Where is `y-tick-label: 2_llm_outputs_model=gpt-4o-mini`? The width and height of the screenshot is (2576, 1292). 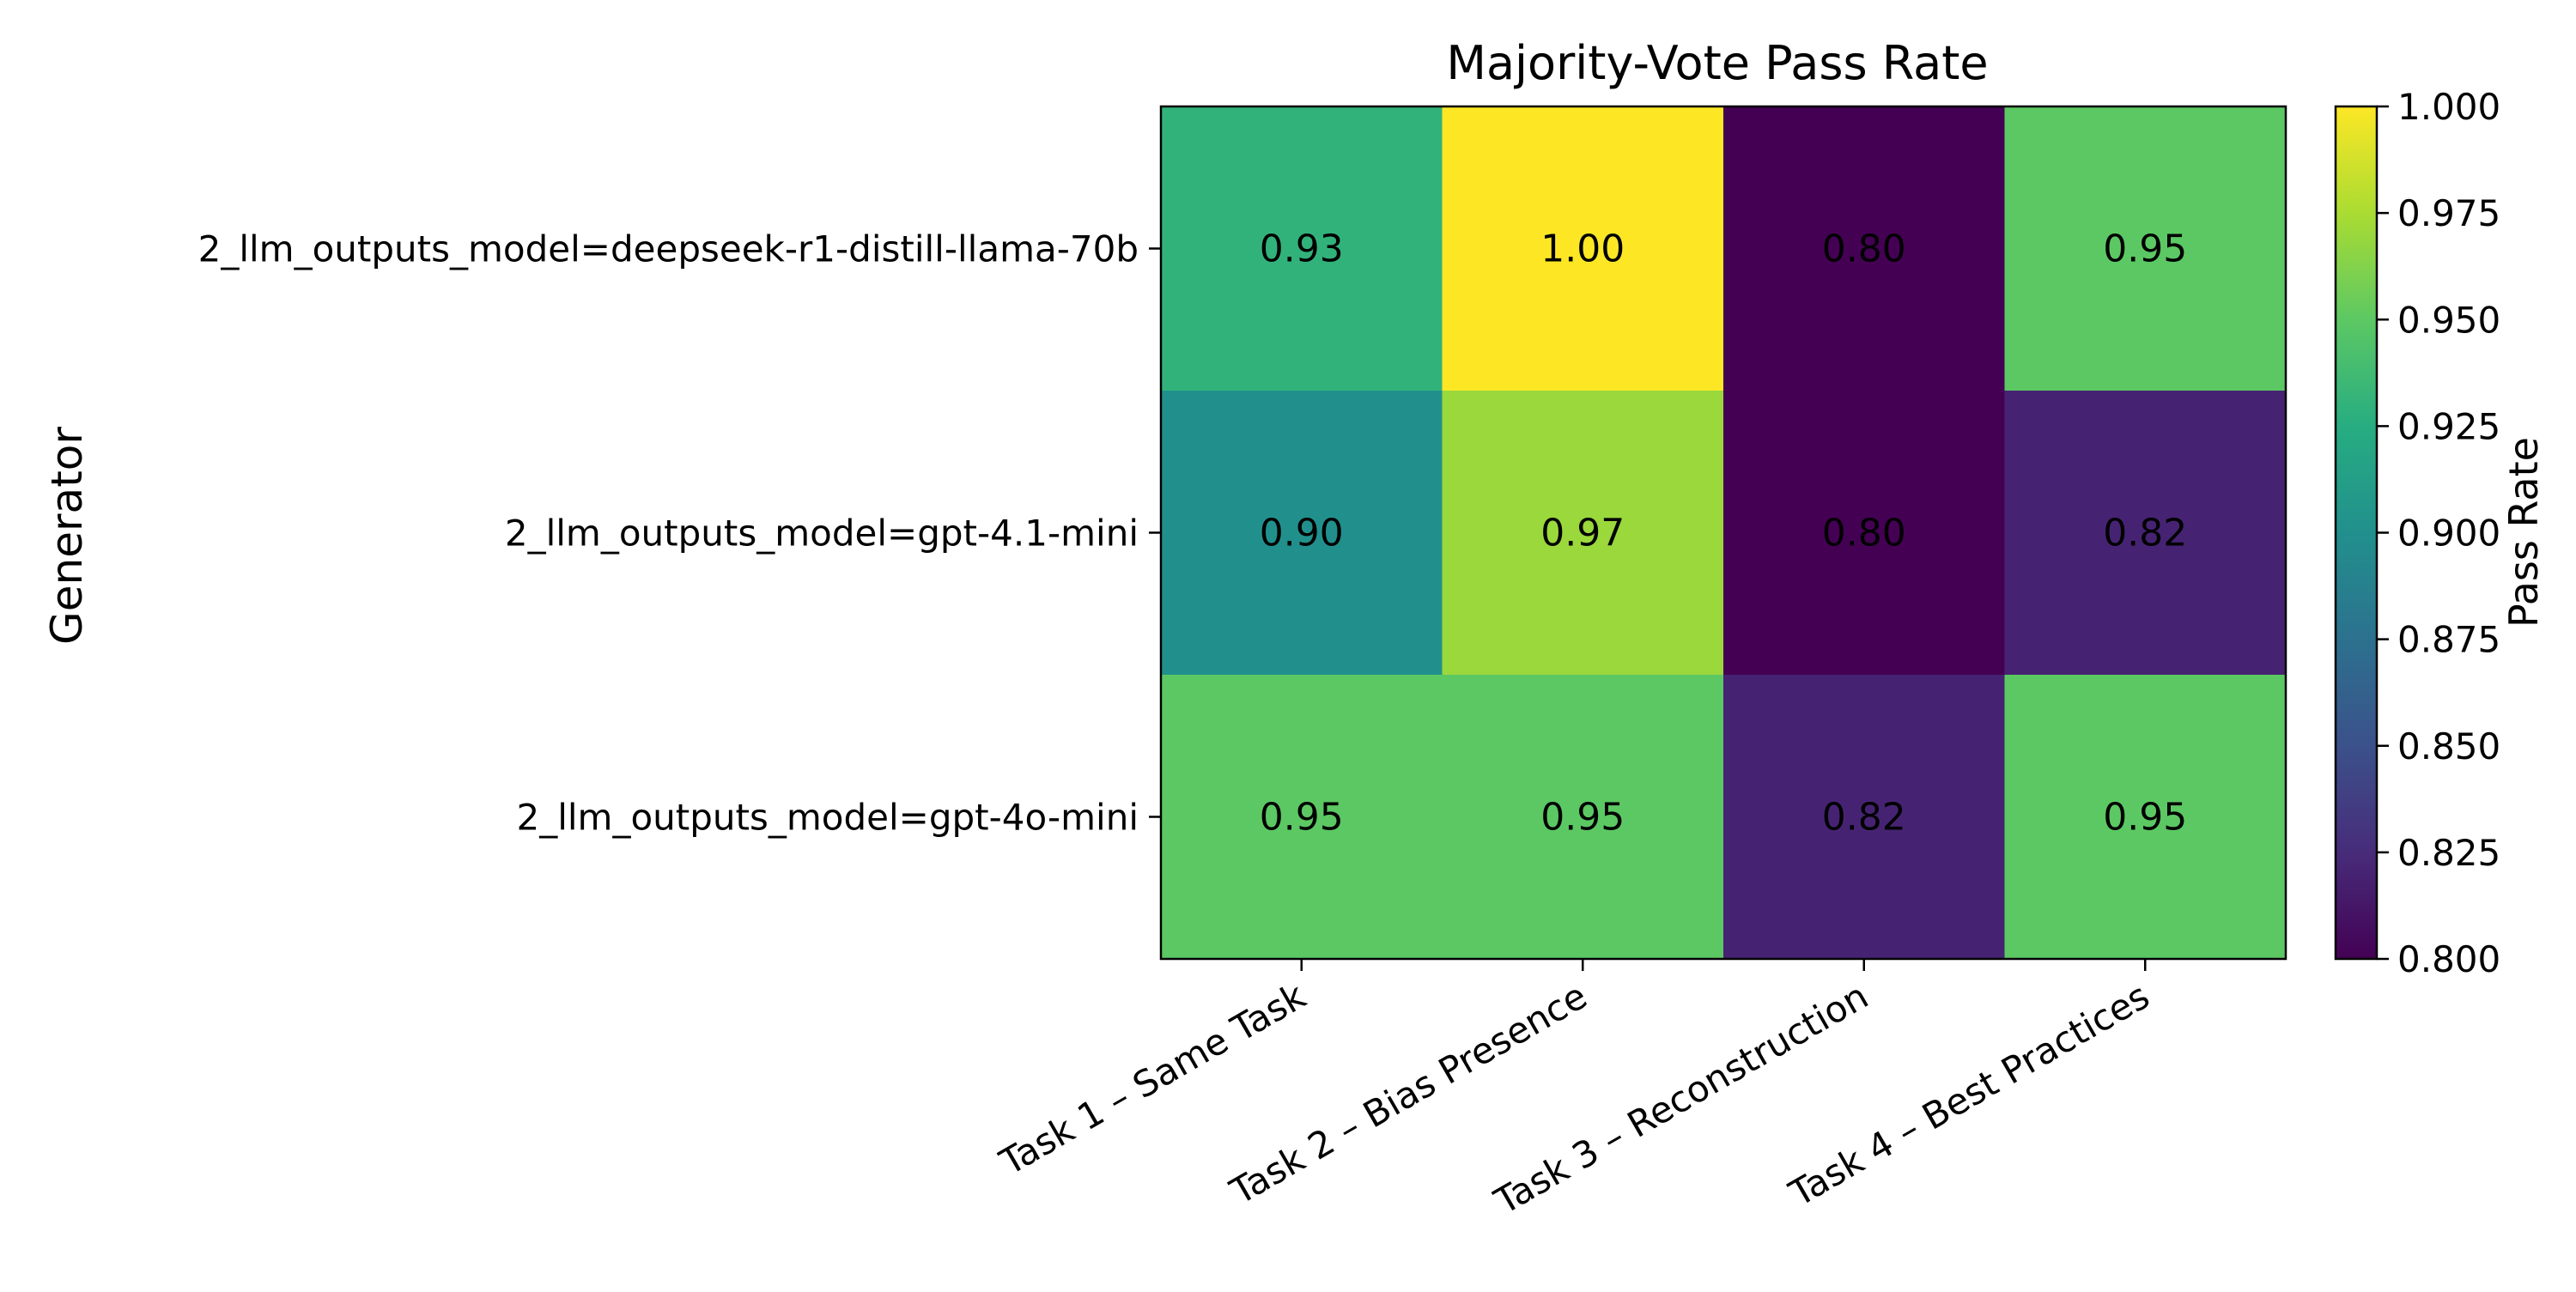 y-tick-label: 2_llm_outputs_model=gpt-4o-mini is located at coordinates (828, 818).